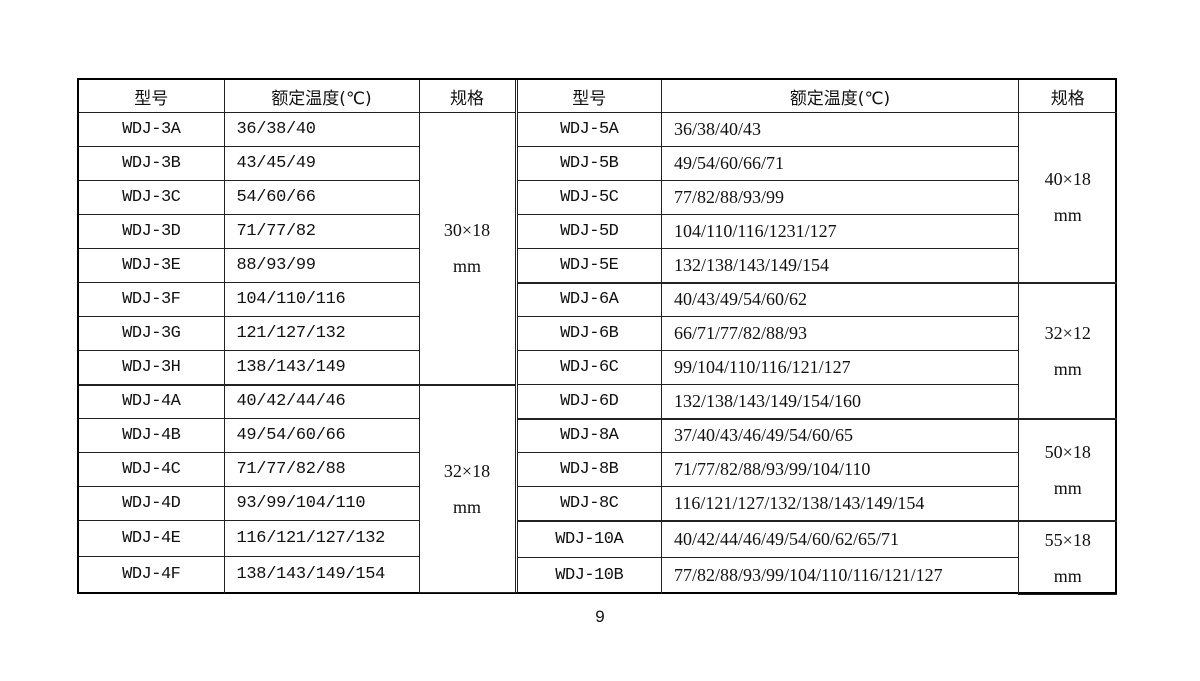 The image size is (1200, 681). Describe the element at coordinates (840, 231) in the screenshot. I see `temp-cell: 104/110/116/1231/127` at that location.